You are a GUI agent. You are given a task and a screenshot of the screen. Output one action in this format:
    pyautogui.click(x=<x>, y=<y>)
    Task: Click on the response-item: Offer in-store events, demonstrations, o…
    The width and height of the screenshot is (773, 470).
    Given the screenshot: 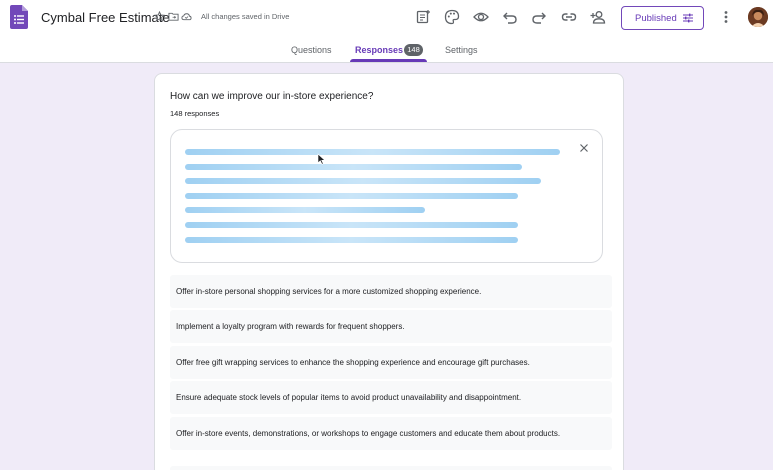 What is the action you would take?
    pyautogui.click(x=391, y=433)
    